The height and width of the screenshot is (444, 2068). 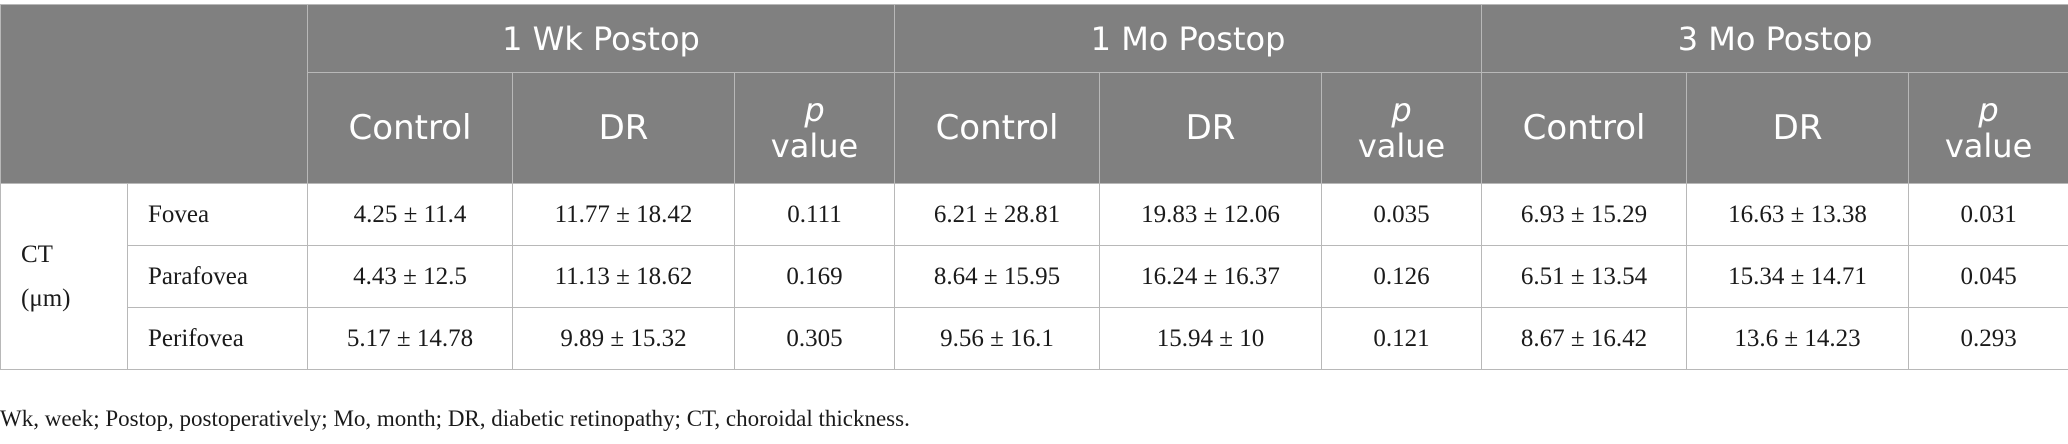 What do you see at coordinates (154, 94) in the screenshot?
I see `header-blank` at bounding box center [154, 94].